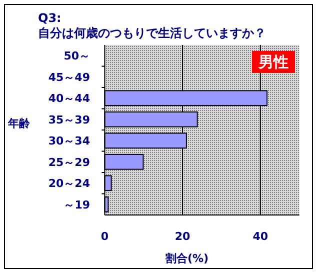  What do you see at coordinates (69, 99) in the screenshot?
I see `y-tick-label: 40～44` at bounding box center [69, 99].